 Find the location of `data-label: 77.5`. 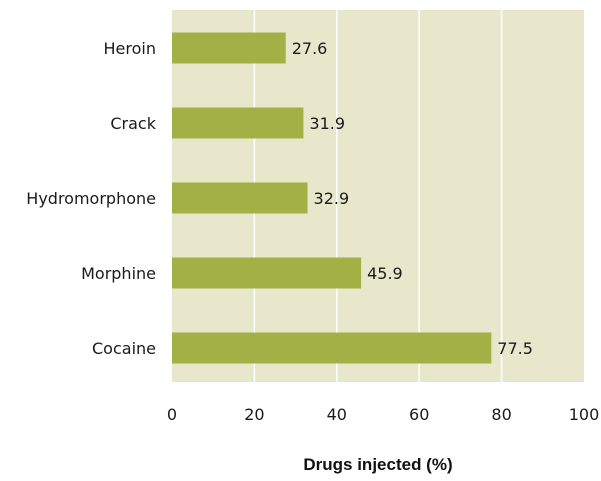

data-label: 77.5 is located at coordinates (515, 348).